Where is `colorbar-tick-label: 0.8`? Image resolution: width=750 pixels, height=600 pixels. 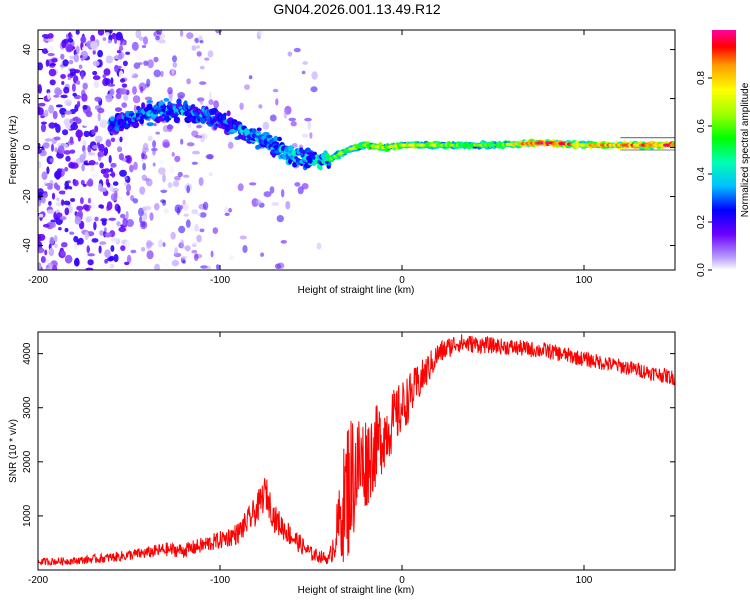
colorbar-tick-label: 0.8 is located at coordinates (701, 78).